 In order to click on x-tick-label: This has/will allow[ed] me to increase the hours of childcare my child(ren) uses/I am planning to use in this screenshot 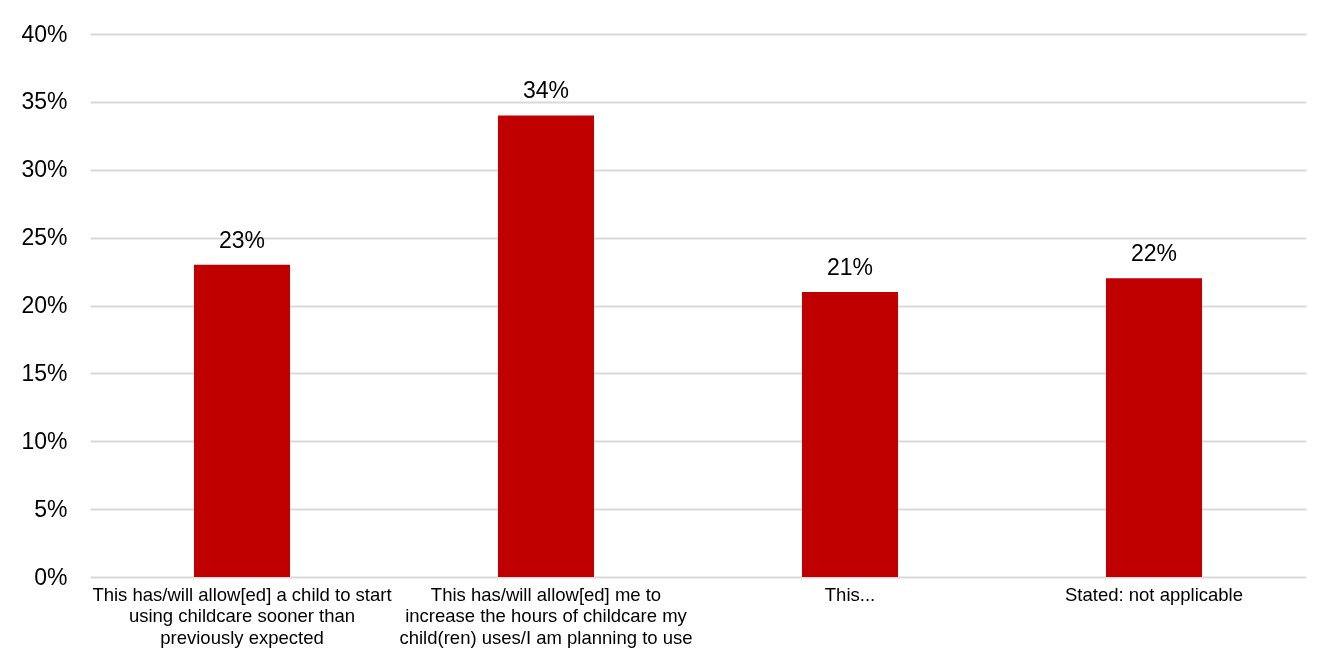, I will do `click(546, 615)`.